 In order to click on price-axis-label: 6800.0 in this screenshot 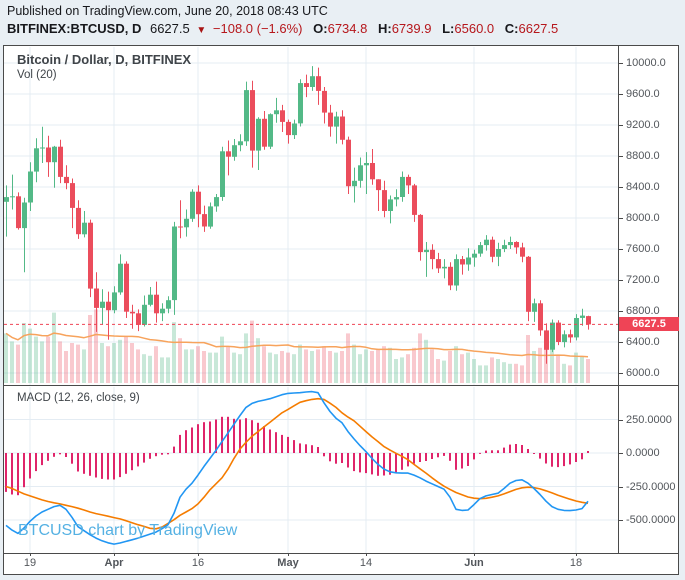, I will do `click(639, 311)`.